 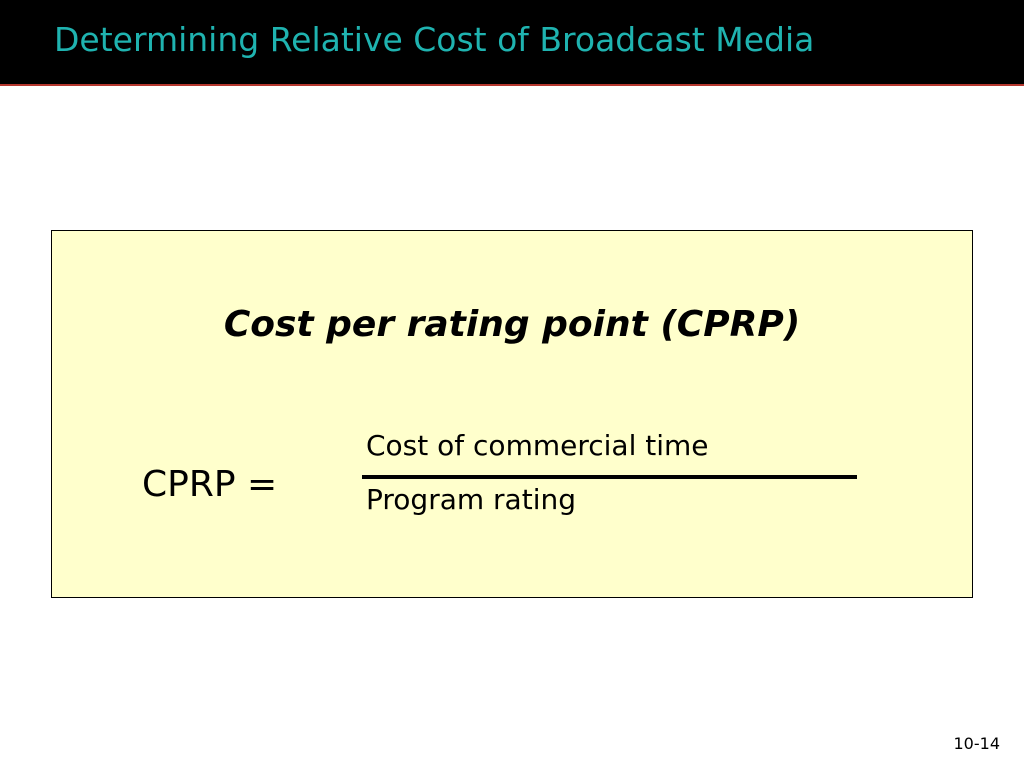 I want to click on fraction-numerator: Cost of commercial time, so click(x=537, y=445).